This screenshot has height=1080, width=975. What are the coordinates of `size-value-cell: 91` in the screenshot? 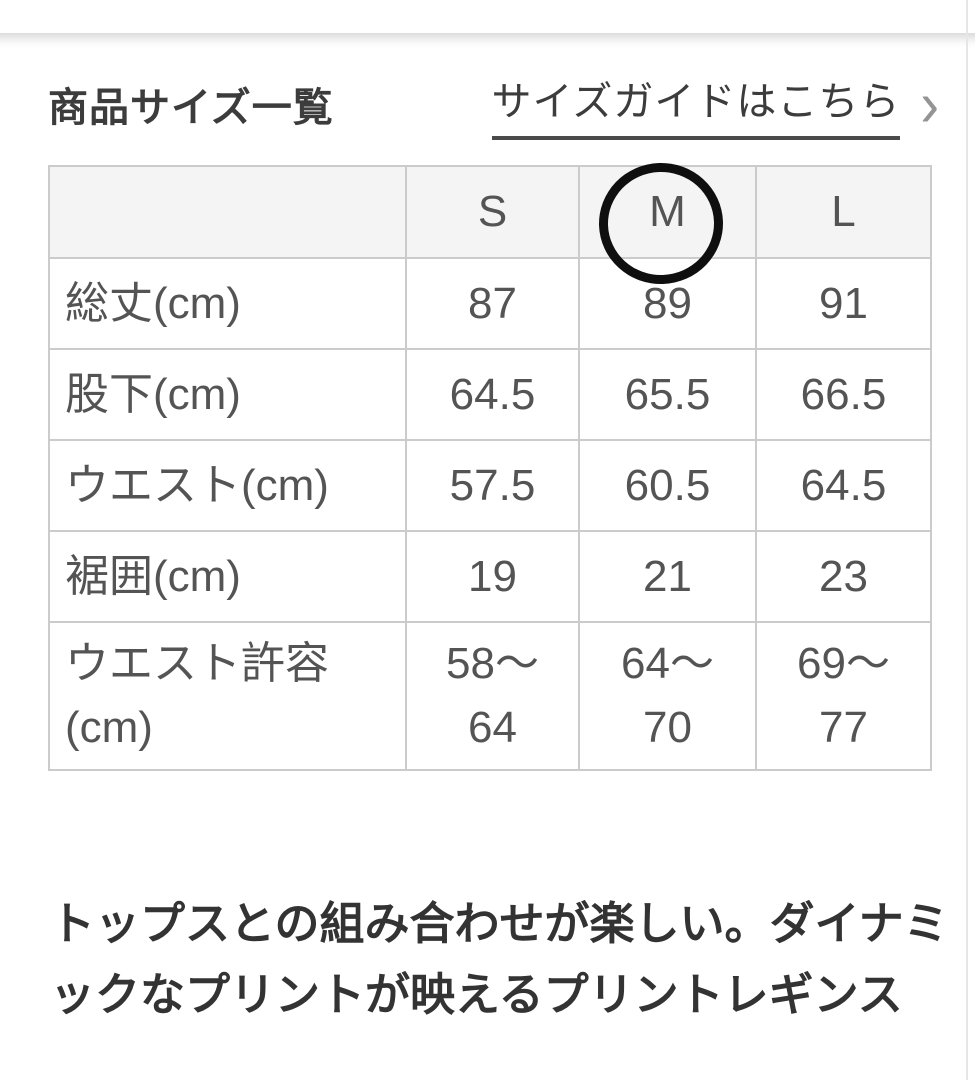 It's located at (843, 303).